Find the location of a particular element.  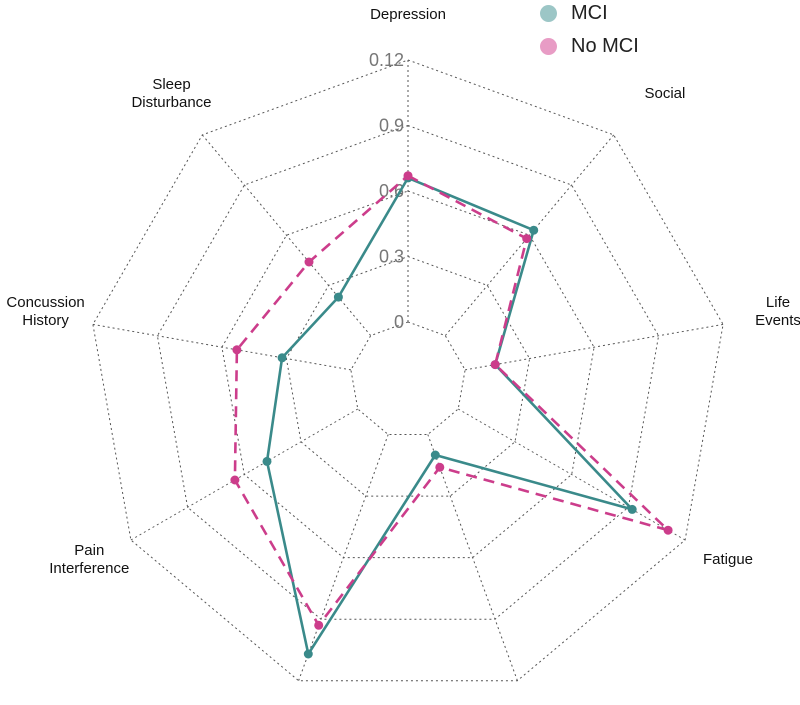

axis-label-social: Social is located at coordinates (665, 93).